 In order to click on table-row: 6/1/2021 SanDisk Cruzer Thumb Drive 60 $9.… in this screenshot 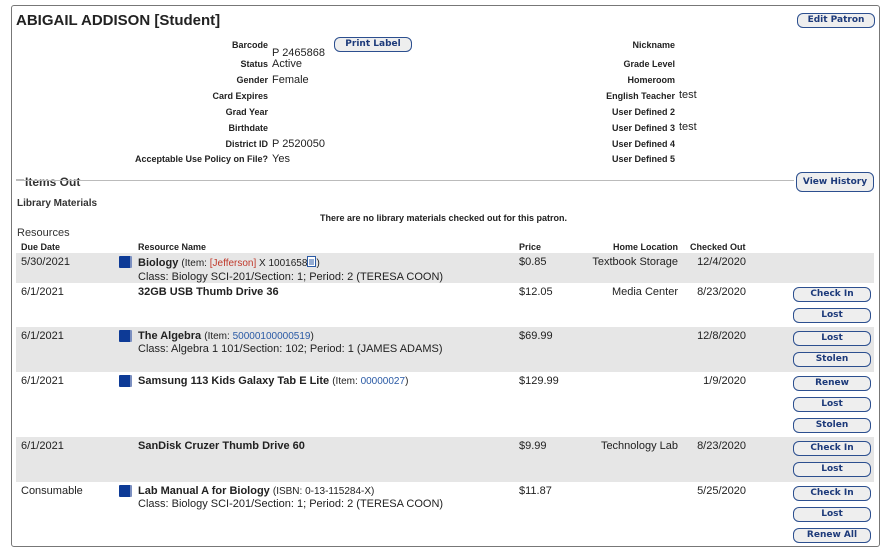, I will do `click(445, 459)`.